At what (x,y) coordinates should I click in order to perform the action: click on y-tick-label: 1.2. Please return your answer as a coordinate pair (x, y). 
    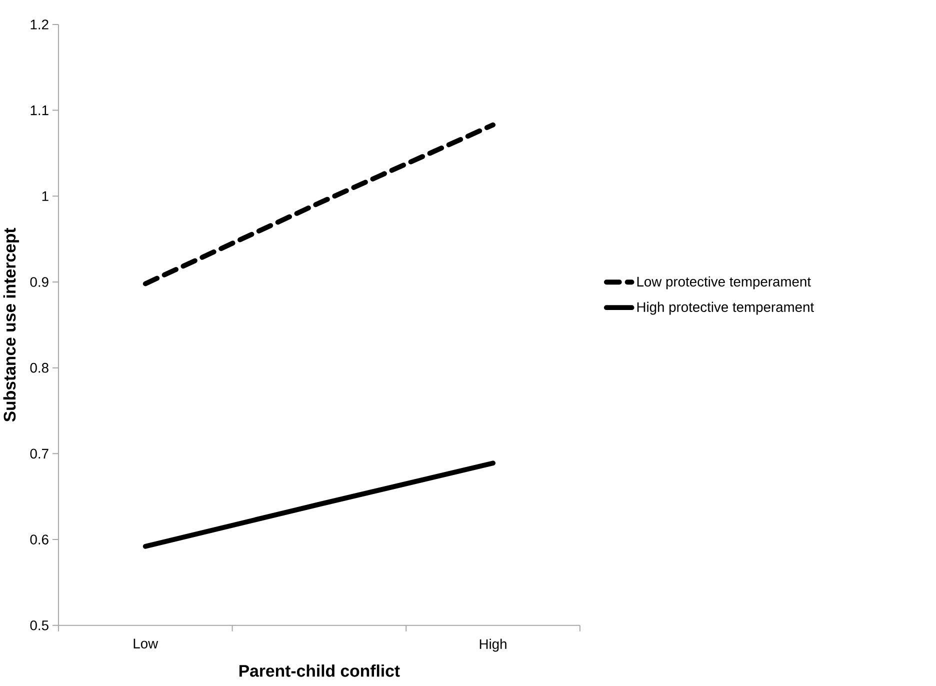
    Looking at the image, I should click on (39, 24).